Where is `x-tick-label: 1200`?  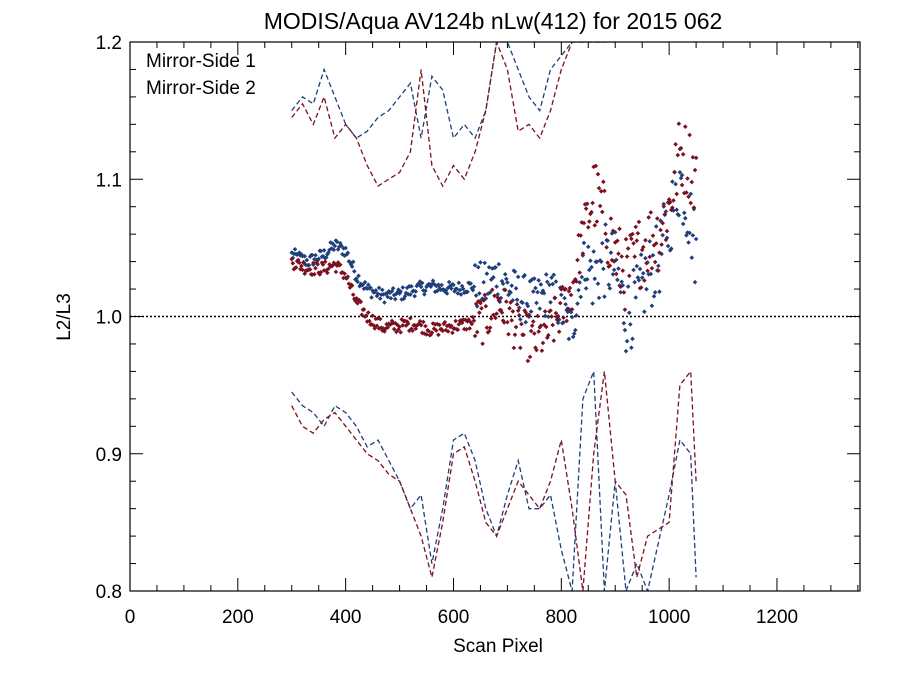
x-tick-label: 1200 is located at coordinates (777, 617).